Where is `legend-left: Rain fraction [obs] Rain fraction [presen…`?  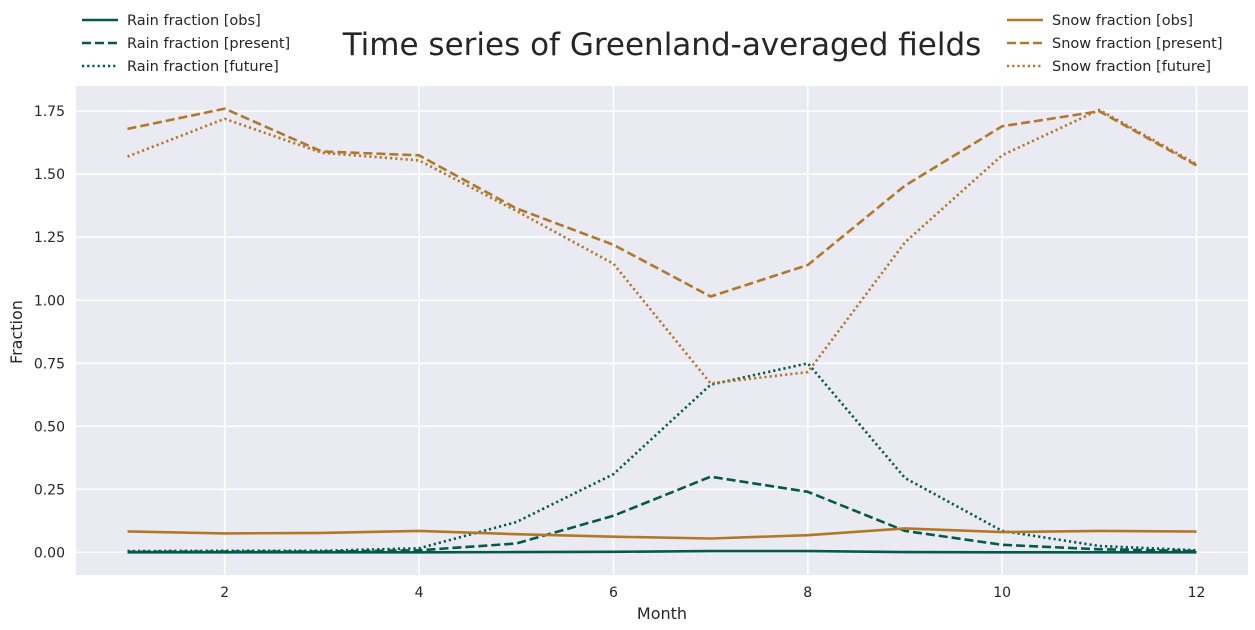 legend-left: Rain fraction [obs] Rain fraction [presen… is located at coordinates (186, 44).